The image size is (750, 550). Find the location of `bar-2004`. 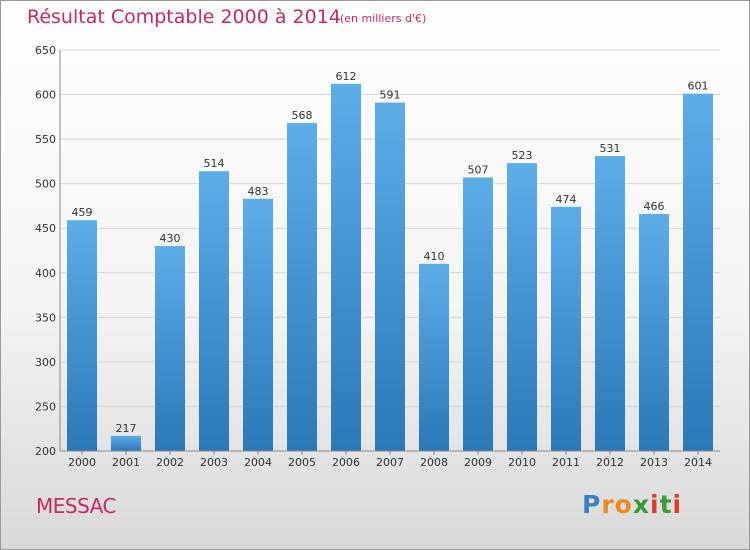

bar-2004 is located at coordinates (258, 324).